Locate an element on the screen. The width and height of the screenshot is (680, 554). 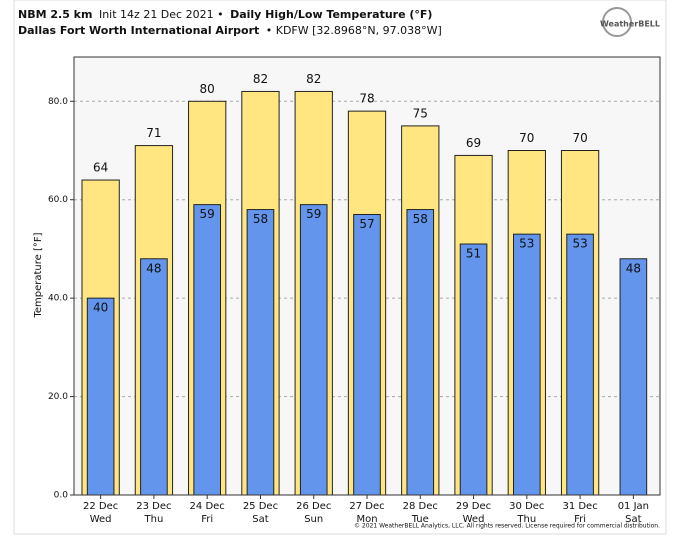
value-label: 78 is located at coordinates (366, 99).